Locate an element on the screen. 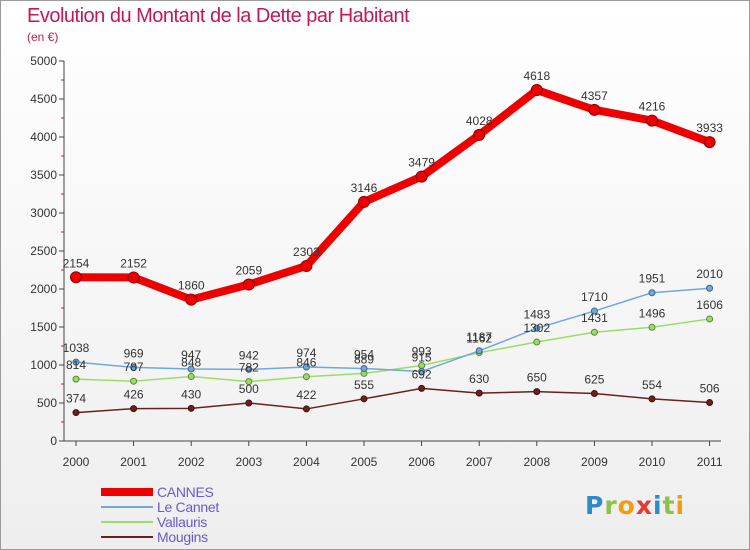  data-label: 2152 is located at coordinates (133, 263).